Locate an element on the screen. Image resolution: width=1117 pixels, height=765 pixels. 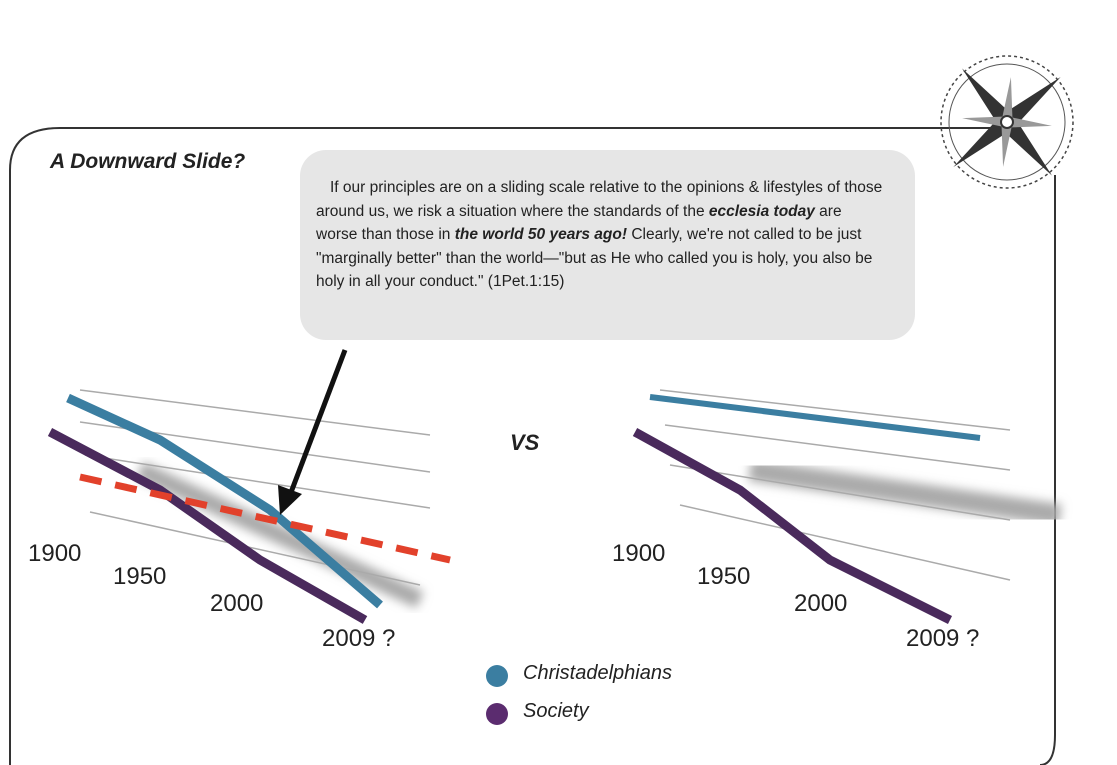
legend-label: Christadelphians is located at coordinates (597, 673).